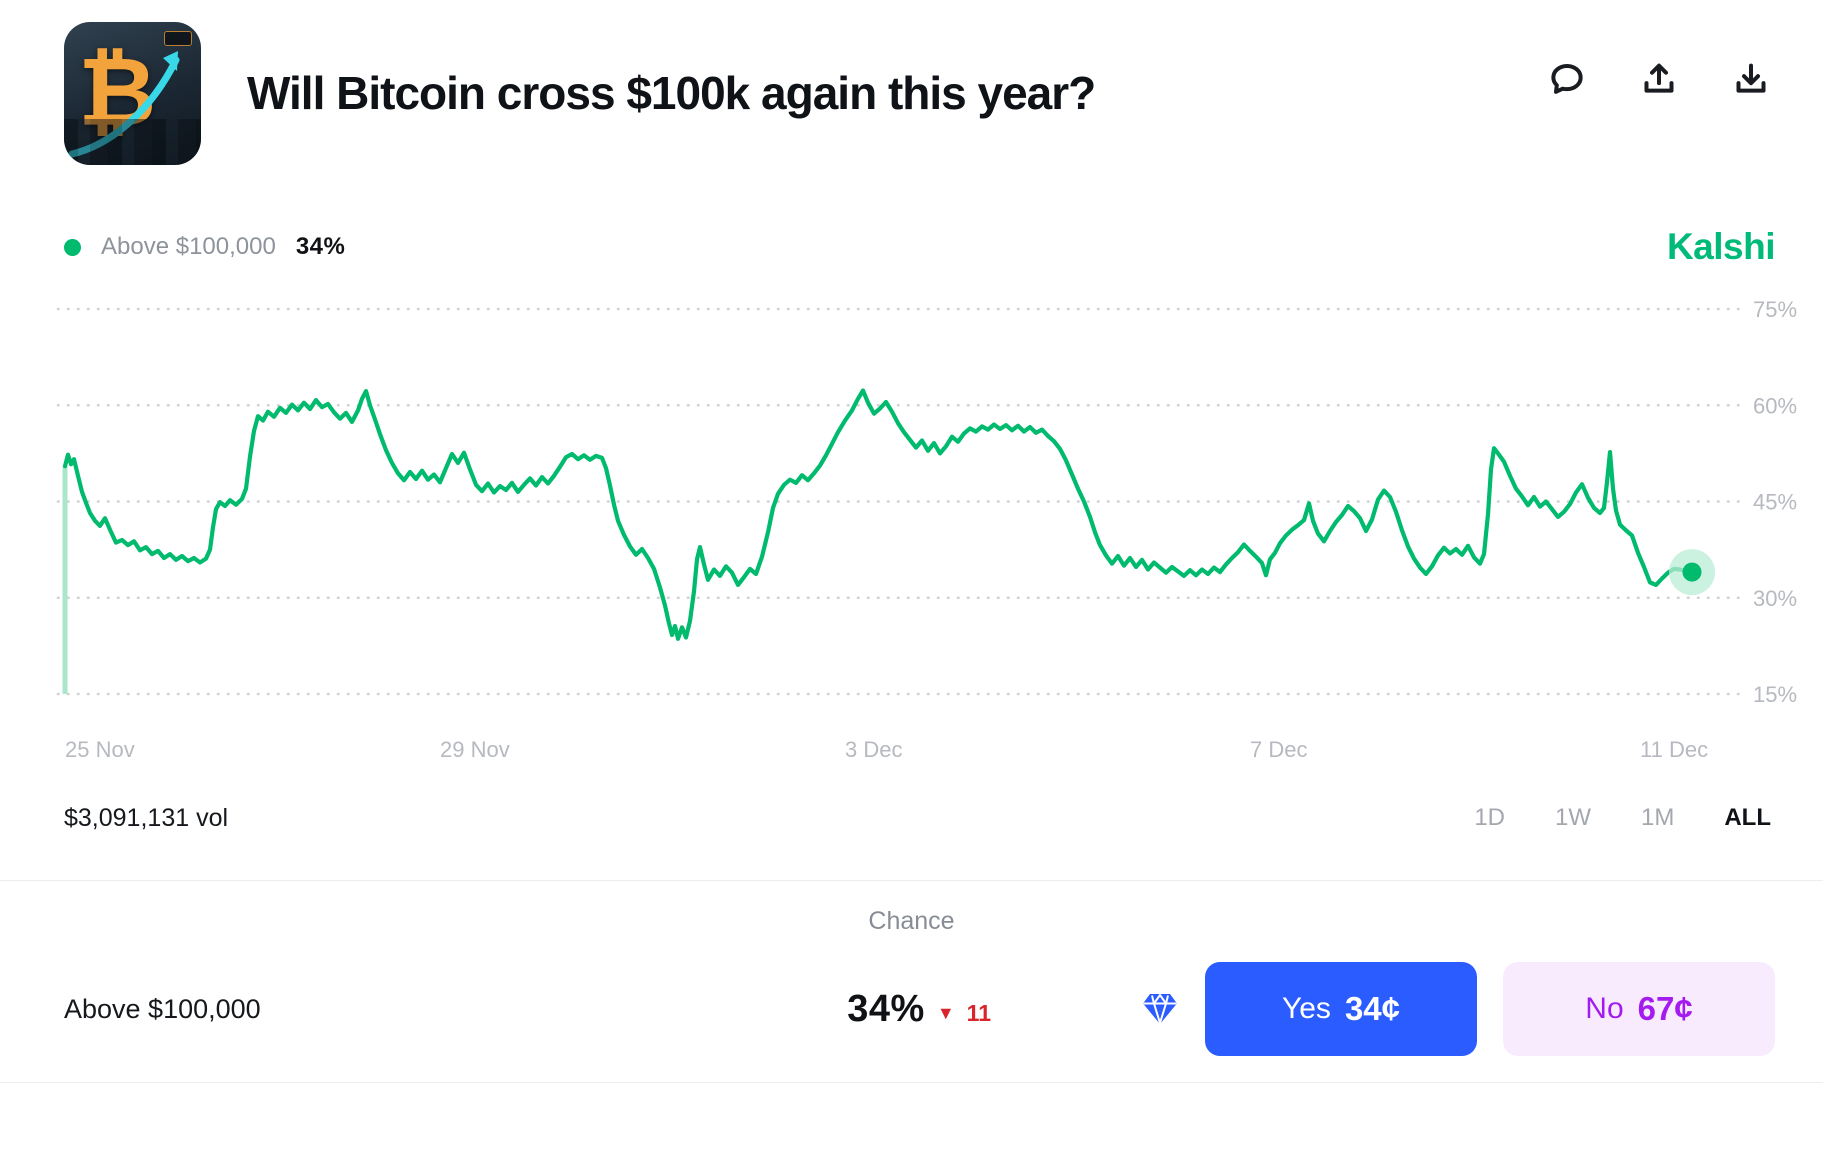 Image resolution: width=1823 pixels, height=1172 pixels. Describe the element at coordinates (1747, 818) in the screenshot. I see `range-all-button: ALL` at that location.